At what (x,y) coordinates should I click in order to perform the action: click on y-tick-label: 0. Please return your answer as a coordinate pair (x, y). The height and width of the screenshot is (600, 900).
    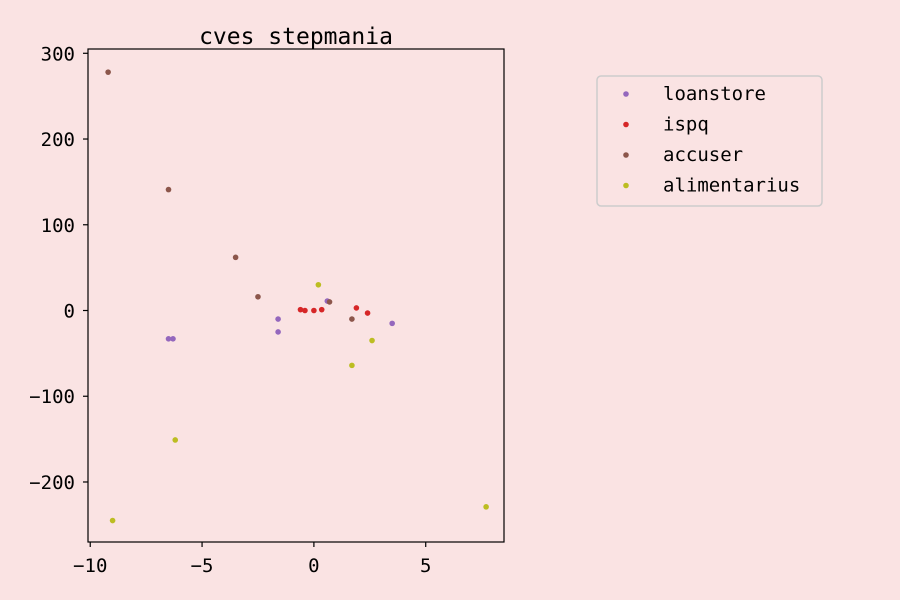
    Looking at the image, I should click on (69, 312).